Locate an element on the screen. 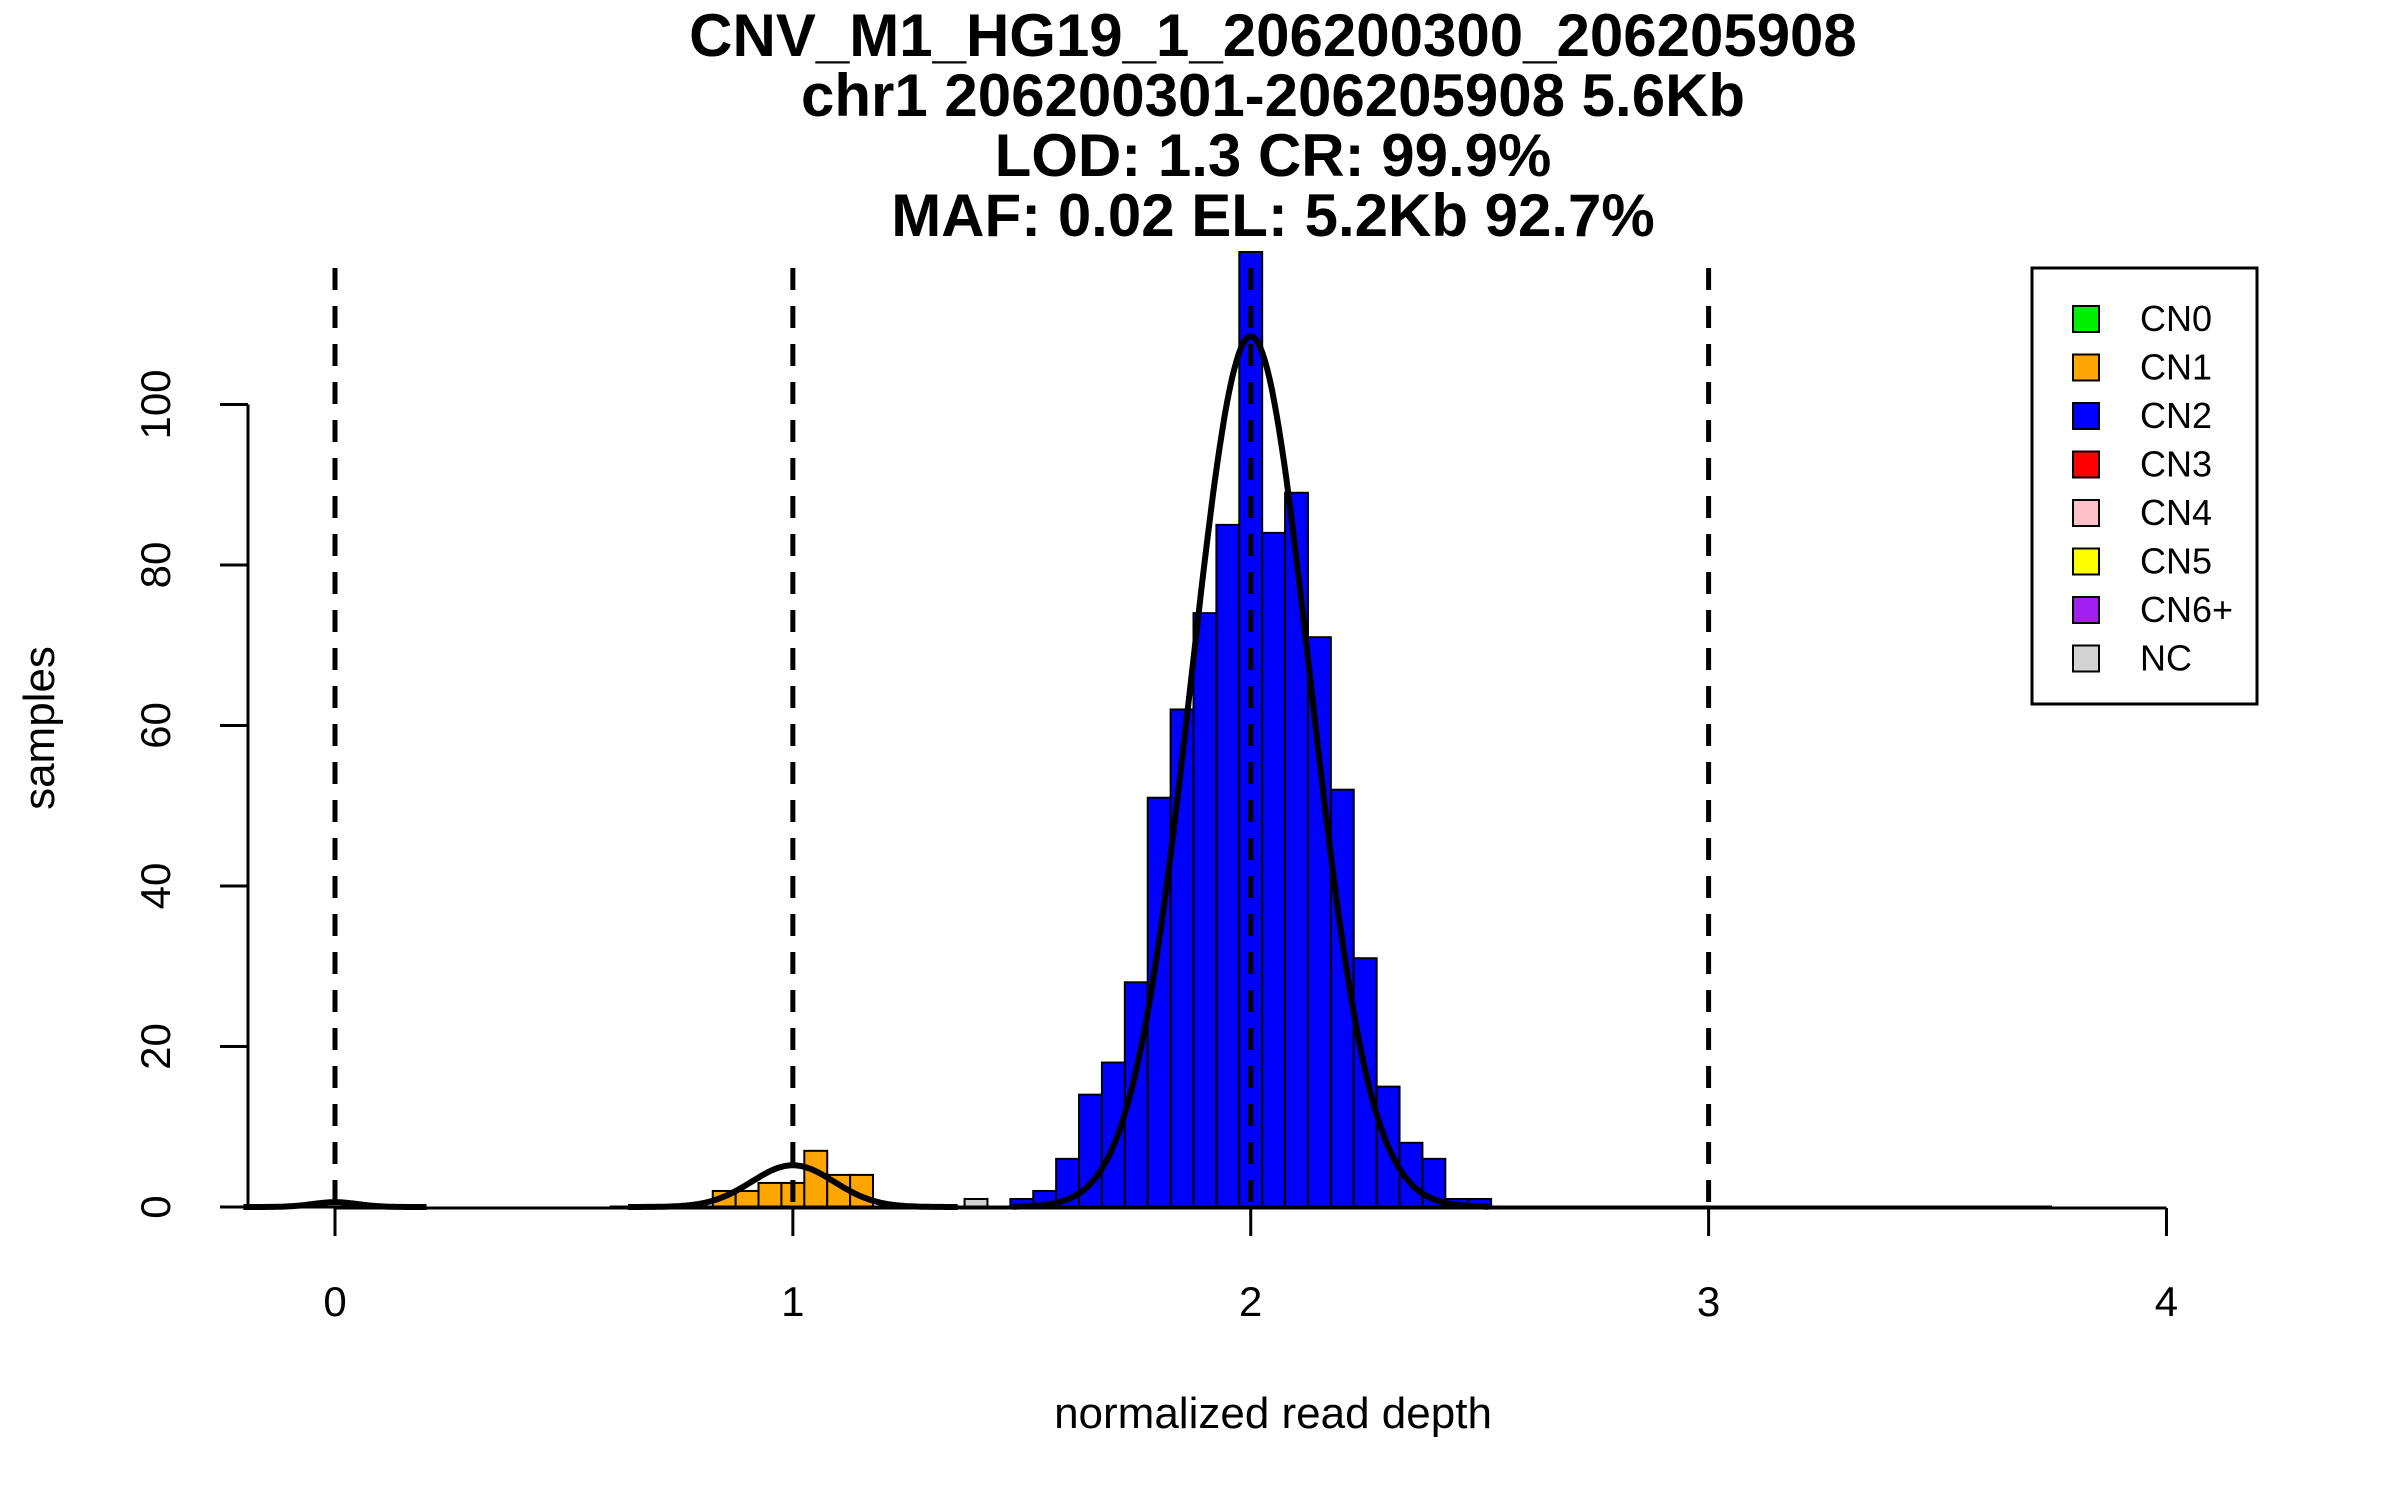  y-tick-label-2: 40 is located at coordinates (155, 886).